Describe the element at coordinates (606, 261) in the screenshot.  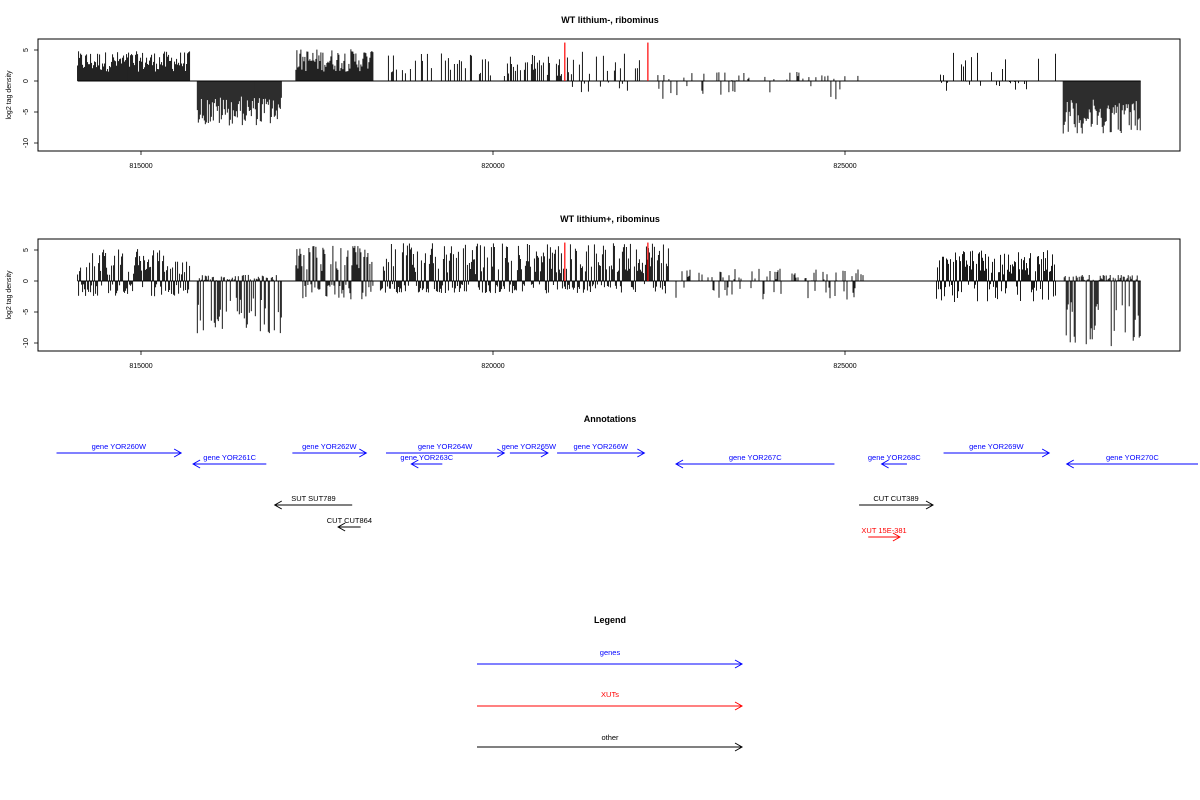
I see `panel-2-highlights` at that location.